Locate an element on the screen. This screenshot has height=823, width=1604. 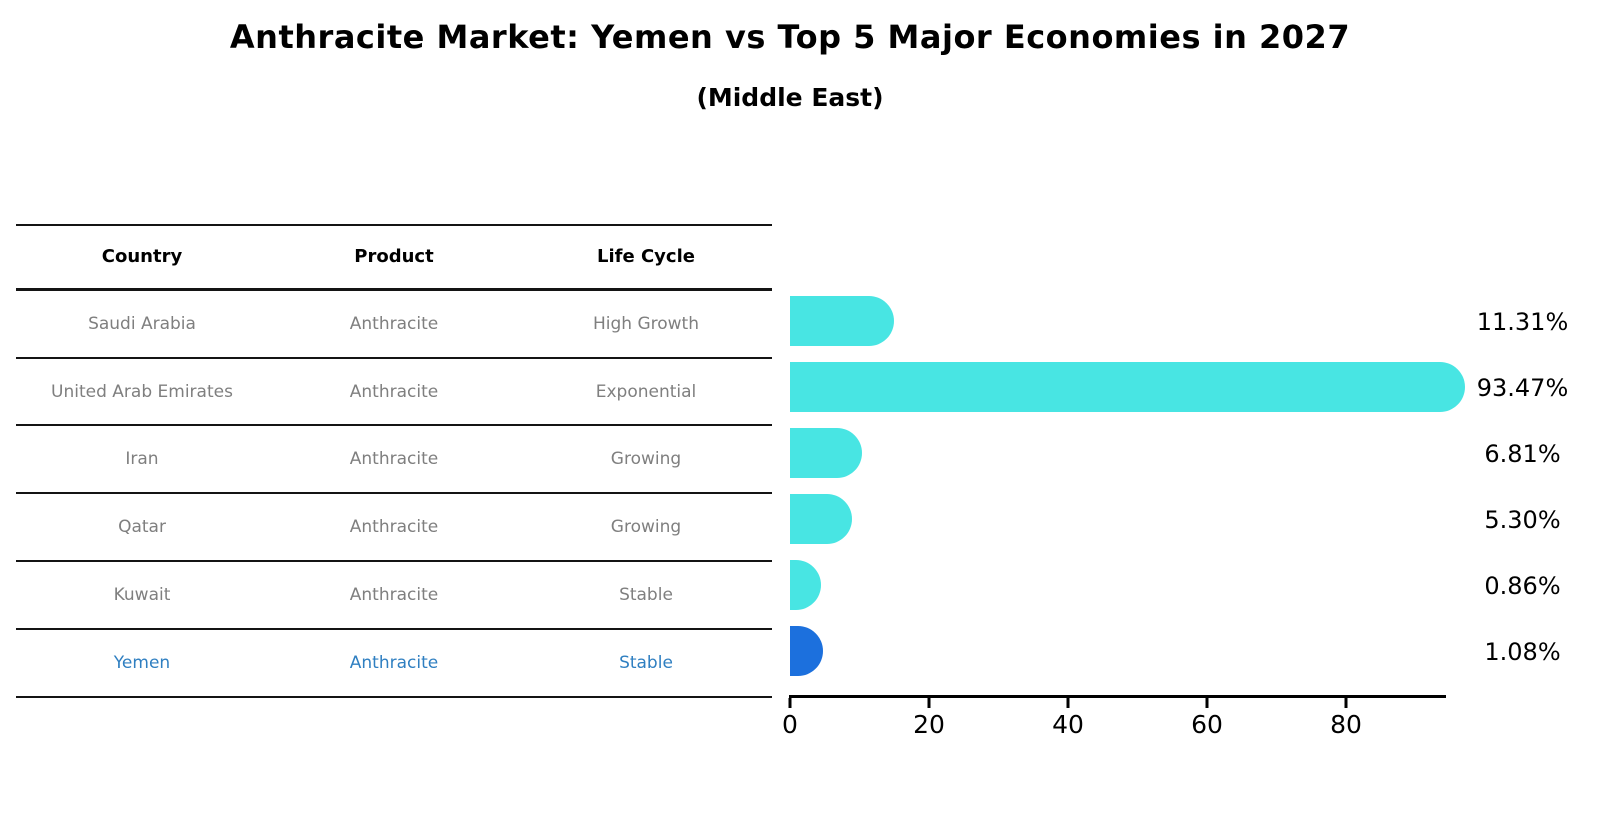
table-row: Saudi Arabia Anthracite High Growth is located at coordinates (394, 325).